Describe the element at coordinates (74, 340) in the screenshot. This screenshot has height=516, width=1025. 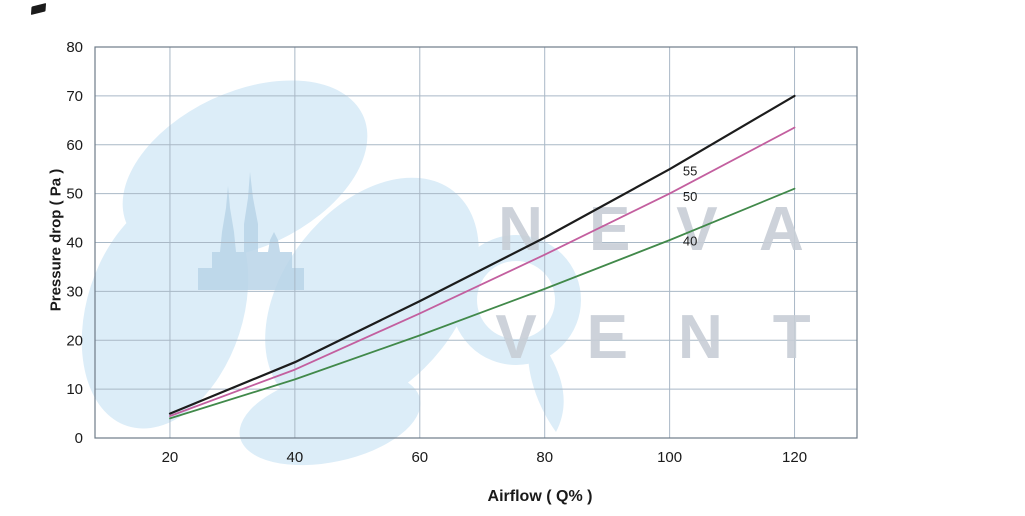
I see `y-tick-label: 20` at that location.